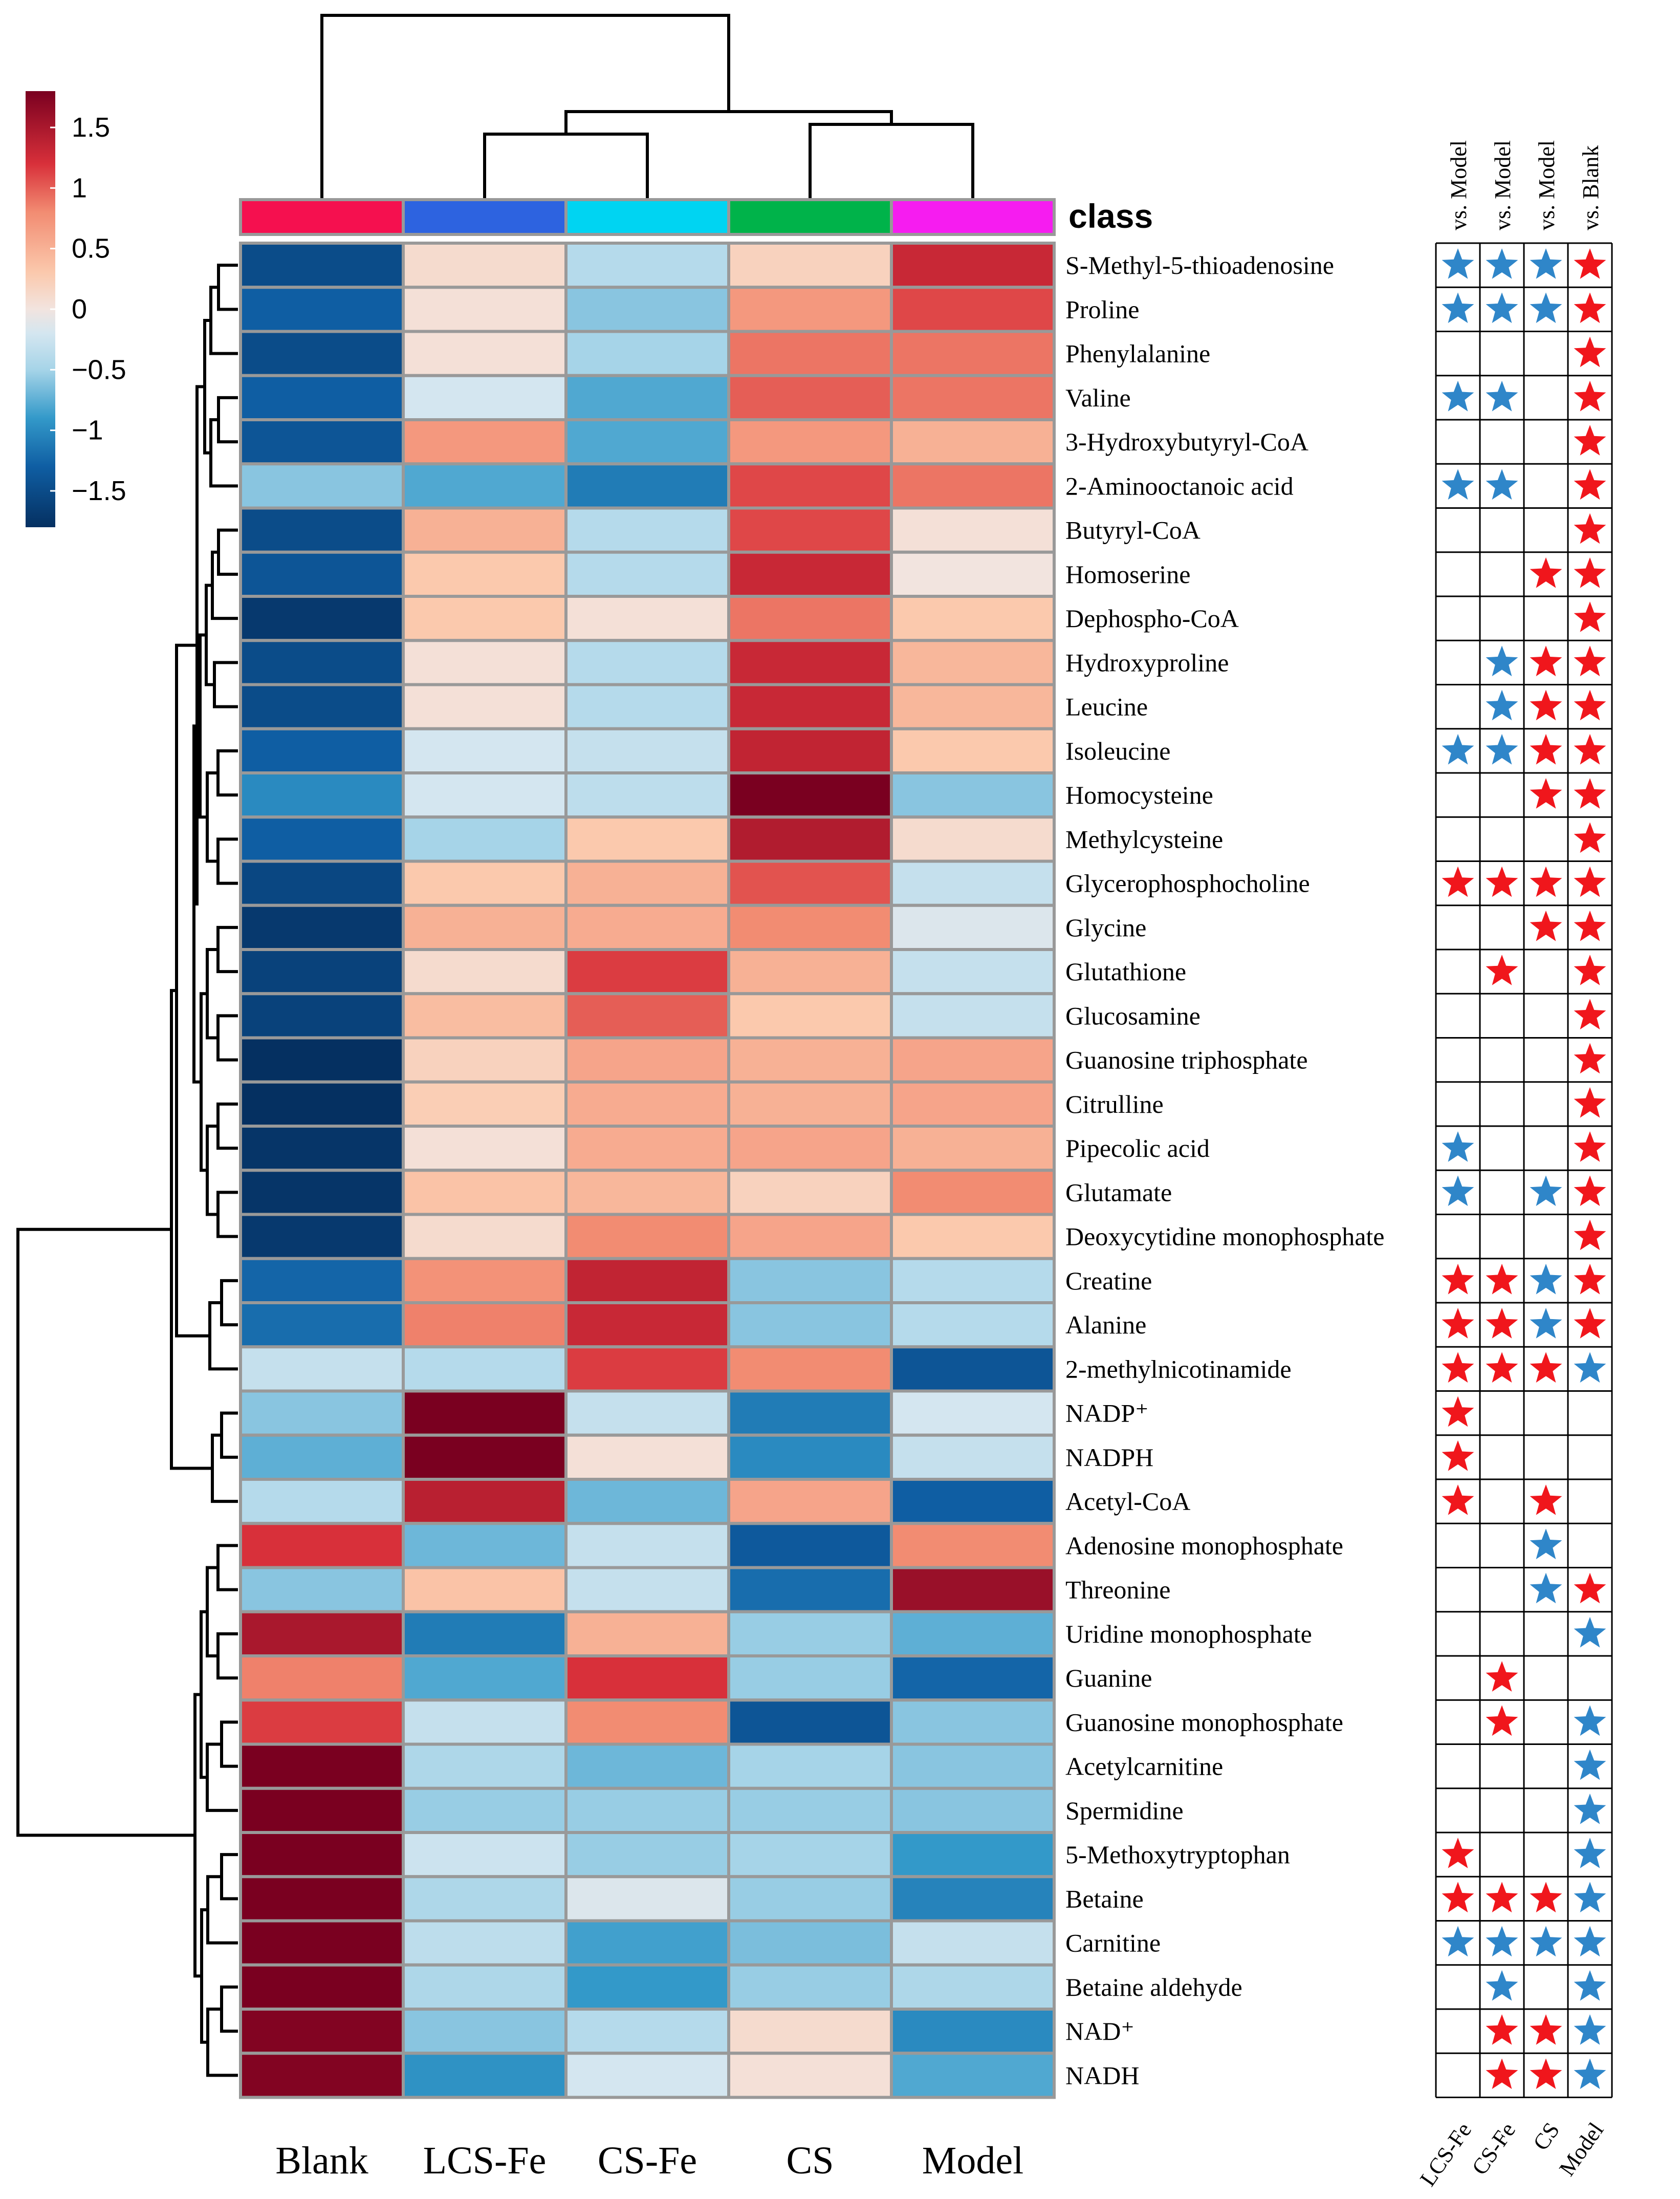 The image size is (1680, 2199). Describe the element at coordinates (485, 217) in the screenshot. I see `class-color-block` at that location.